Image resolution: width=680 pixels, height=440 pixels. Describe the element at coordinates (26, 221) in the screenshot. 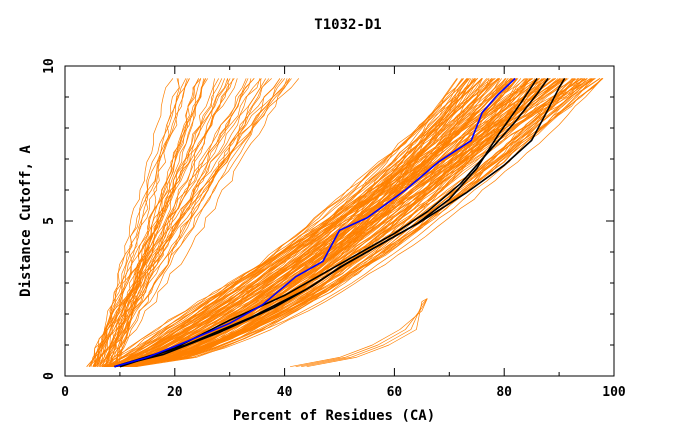

I see `y-axis-label: Distance Cutoff, A` at that location.